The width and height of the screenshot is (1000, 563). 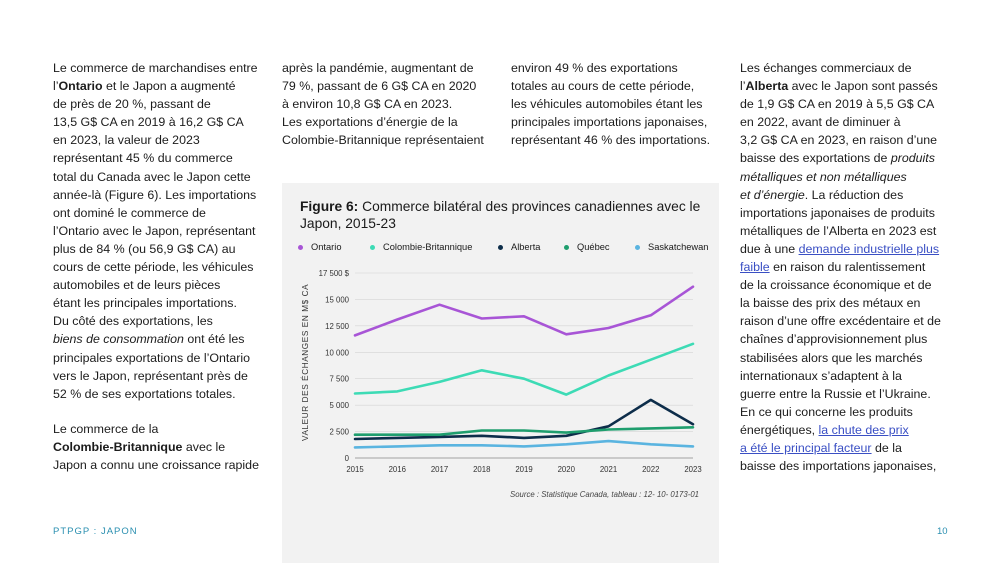 What do you see at coordinates (942, 531) in the screenshot?
I see `page-number: 10` at bounding box center [942, 531].